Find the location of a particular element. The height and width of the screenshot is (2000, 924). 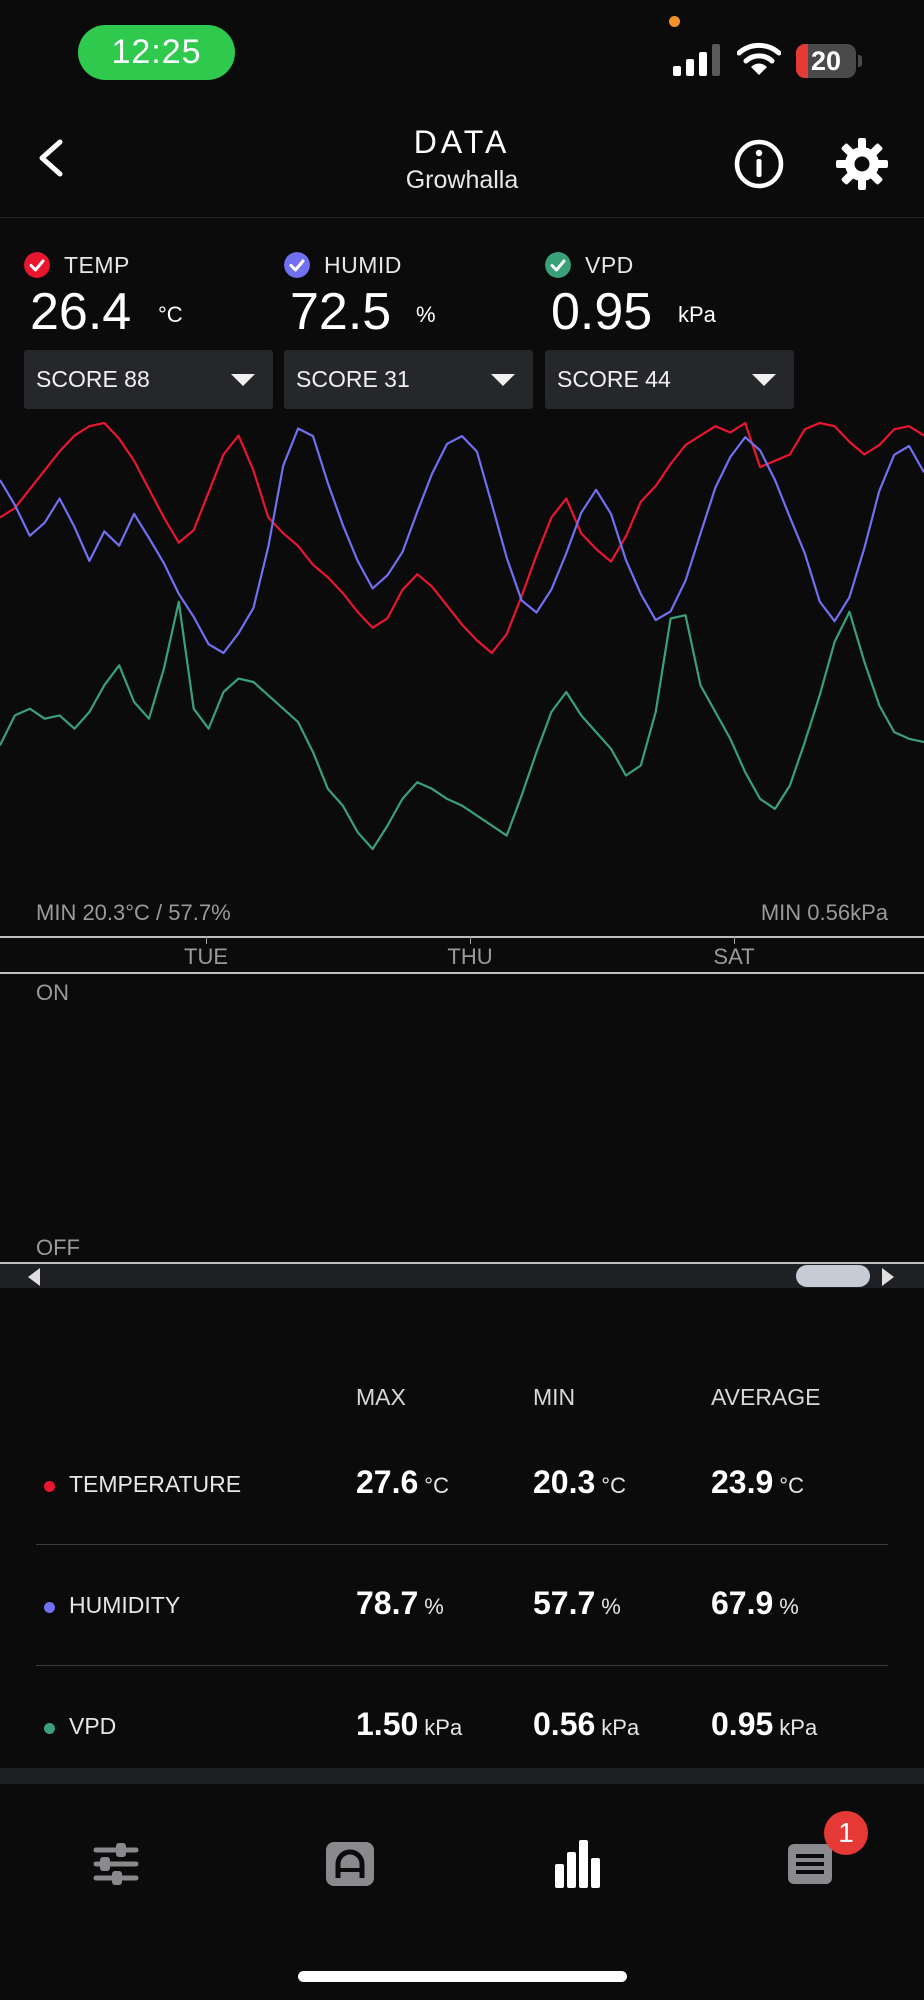

home-indicator is located at coordinates (462, 1976).